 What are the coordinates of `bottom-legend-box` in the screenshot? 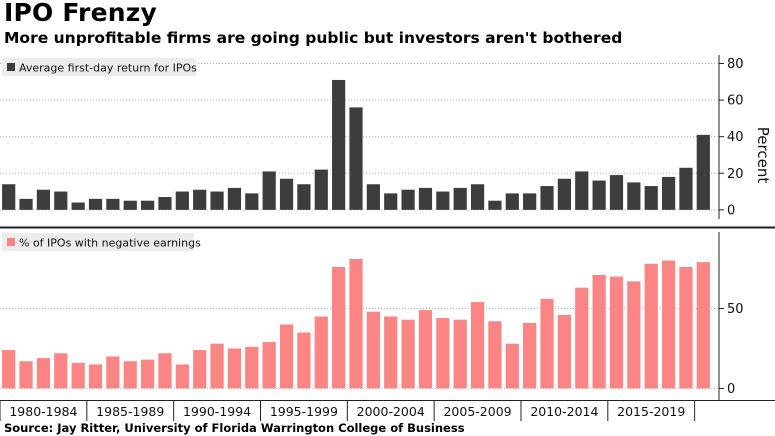 It's located at (98, 242).